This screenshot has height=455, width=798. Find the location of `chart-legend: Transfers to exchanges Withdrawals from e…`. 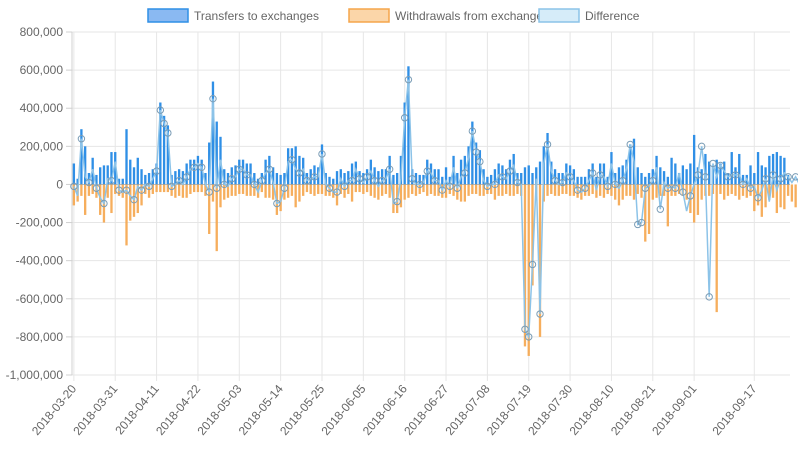

chart-legend: Transfers to exchanges Withdrawals from e… is located at coordinates (393, 15).